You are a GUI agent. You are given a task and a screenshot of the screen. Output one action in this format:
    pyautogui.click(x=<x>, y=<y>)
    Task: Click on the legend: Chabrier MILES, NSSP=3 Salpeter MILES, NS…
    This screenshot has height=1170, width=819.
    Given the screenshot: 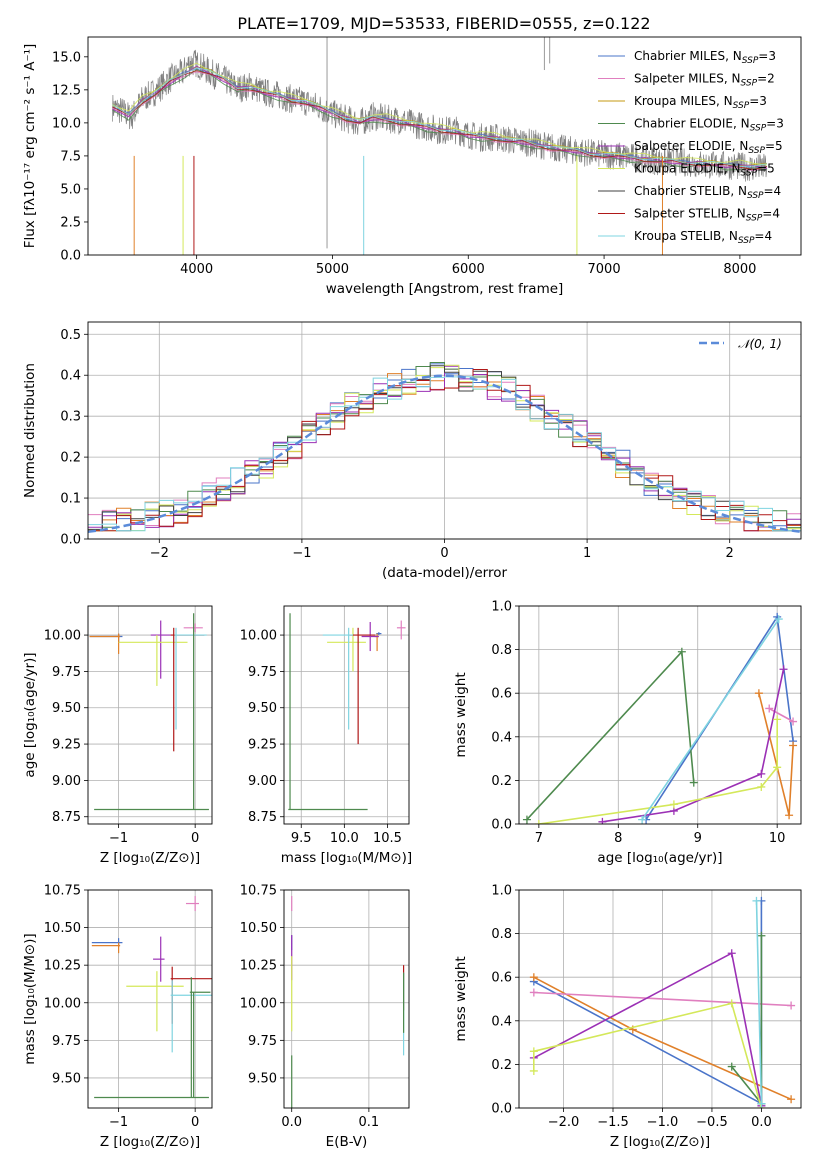 What is the action you would take?
    pyautogui.click(x=691, y=147)
    